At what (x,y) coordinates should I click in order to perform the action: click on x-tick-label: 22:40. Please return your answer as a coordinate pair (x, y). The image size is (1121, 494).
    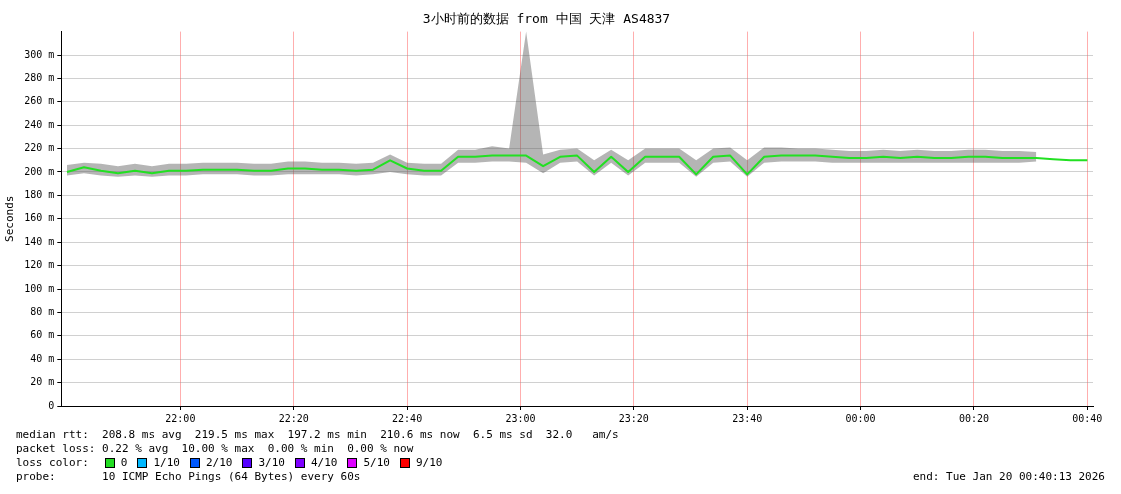
    Looking at the image, I should click on (407, 418).